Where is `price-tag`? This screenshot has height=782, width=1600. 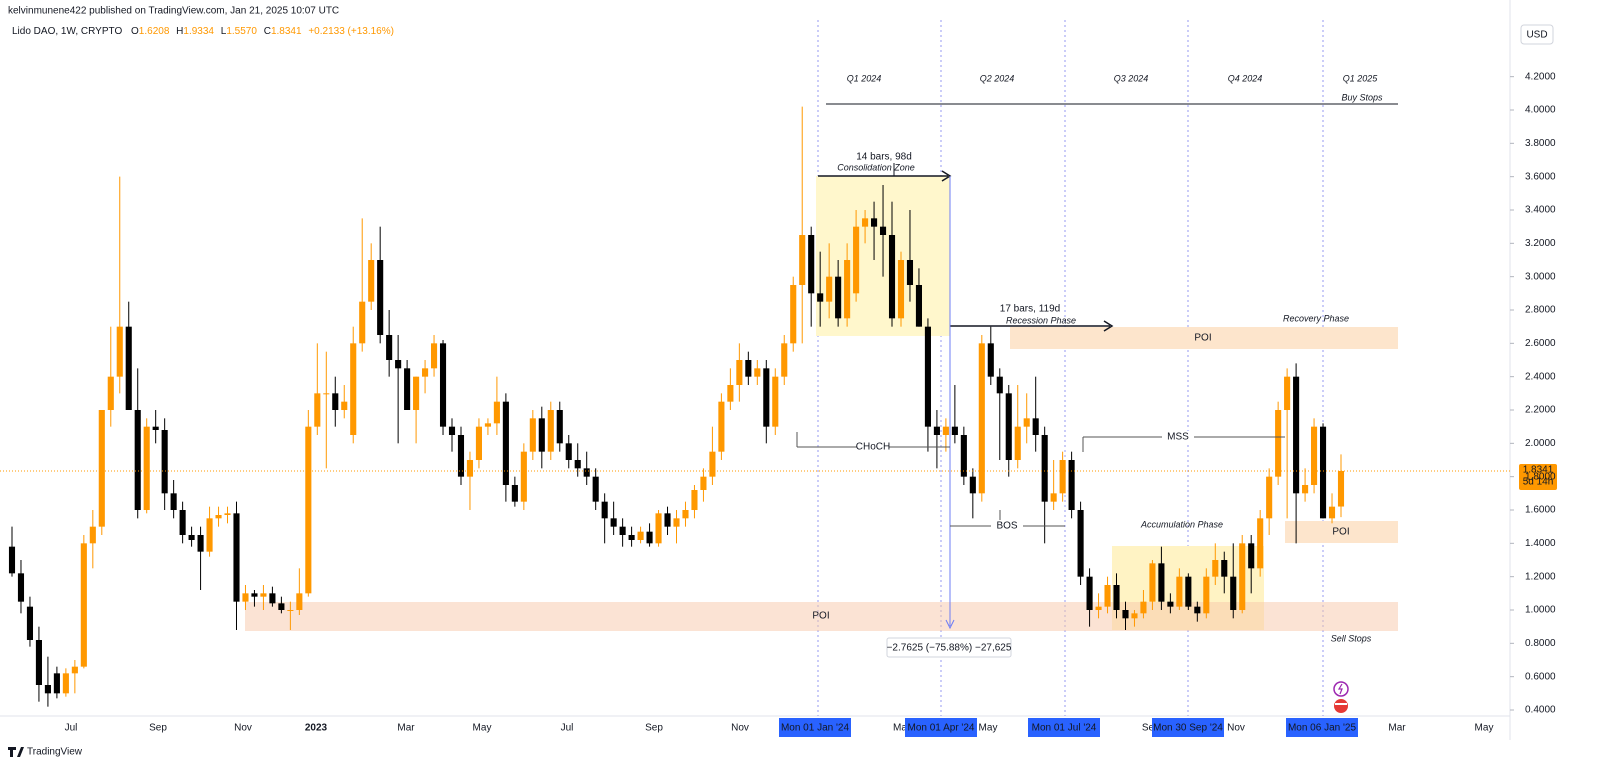
price-tag is located at coordinates (1538, 476).